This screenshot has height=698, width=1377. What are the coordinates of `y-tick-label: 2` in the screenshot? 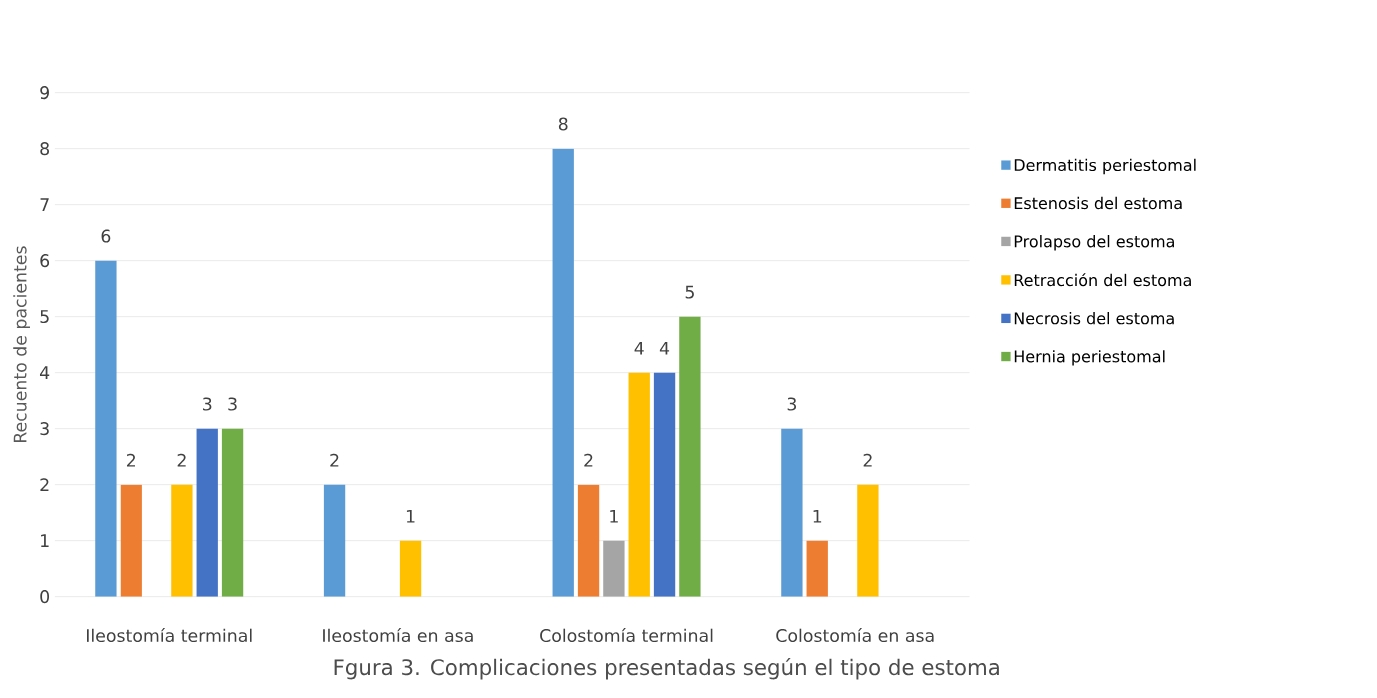 It's located at (44, 485).